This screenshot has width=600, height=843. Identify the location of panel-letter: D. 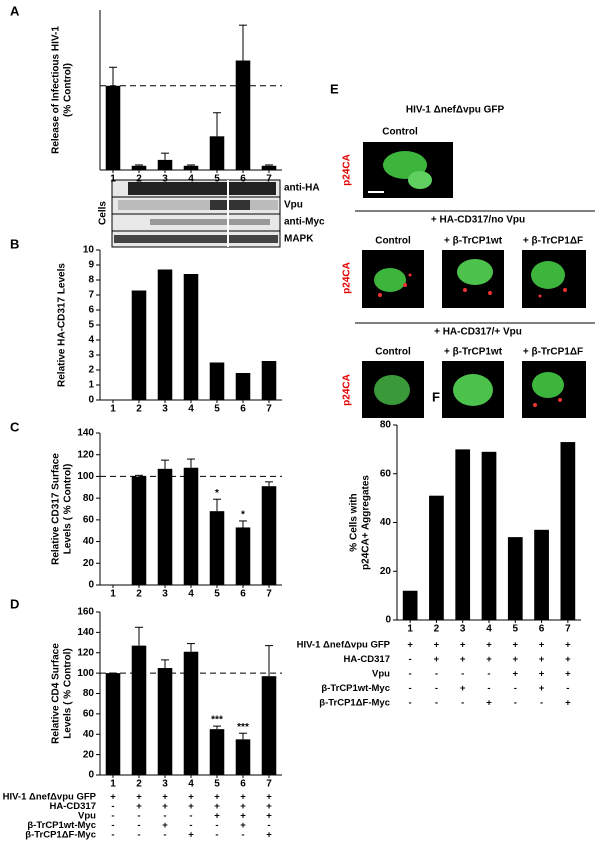
(14, 603).